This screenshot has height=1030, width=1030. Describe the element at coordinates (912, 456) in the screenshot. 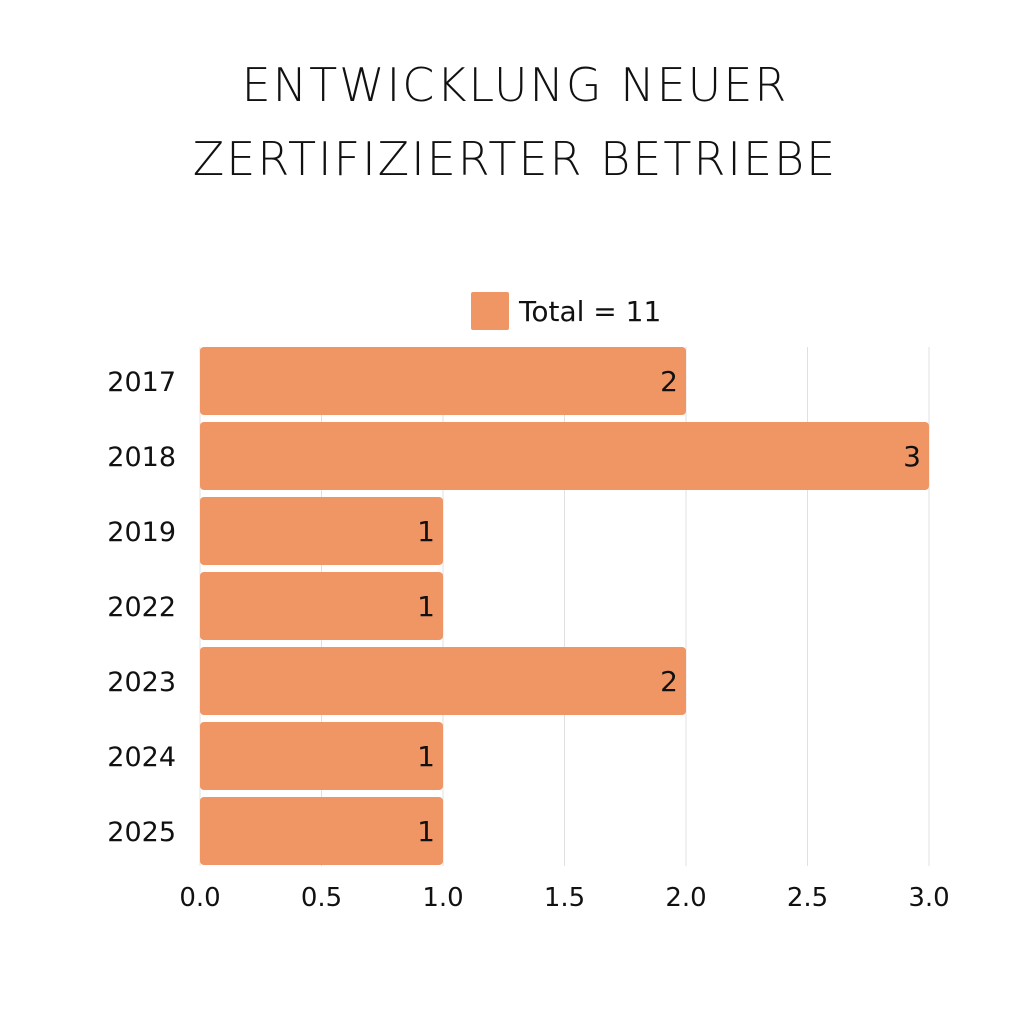

I see `data-label: 3` at that location.